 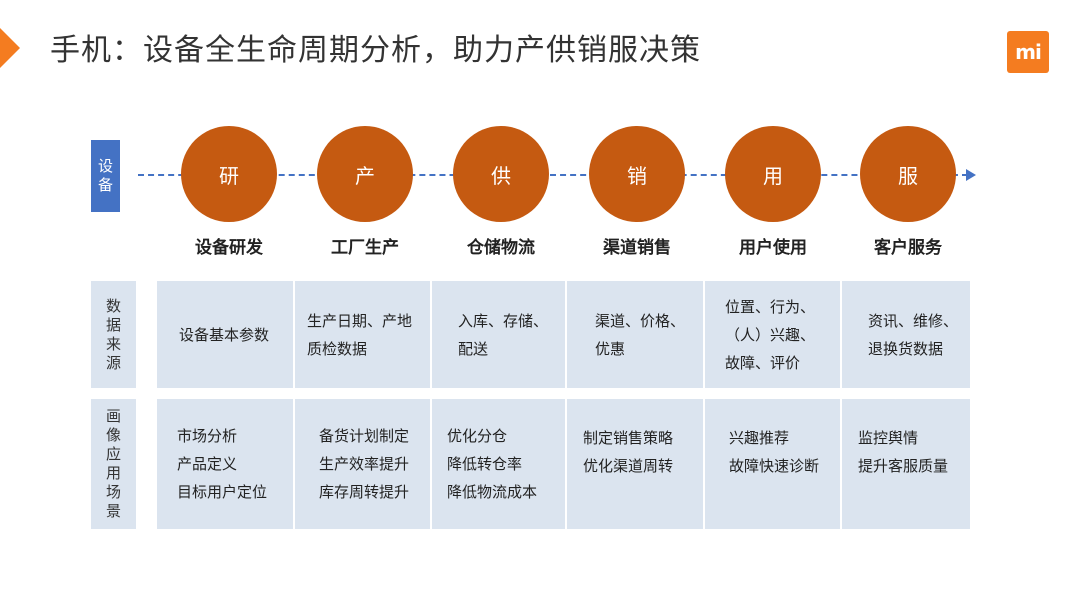 I want to click on table-cell: 设备基本参数, so click(x=225, y=334).